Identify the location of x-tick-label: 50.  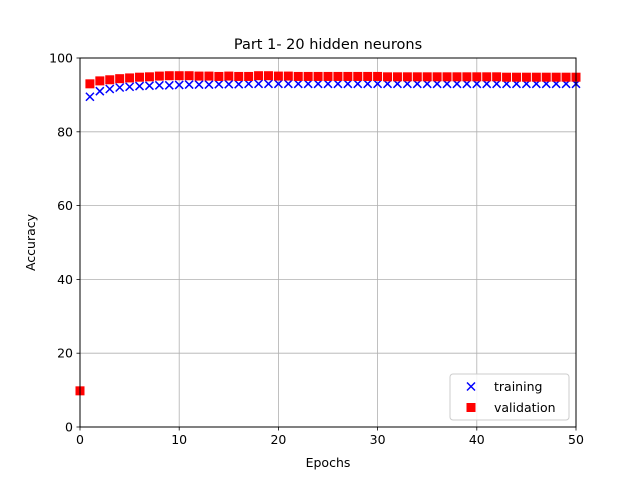
(576, 439).